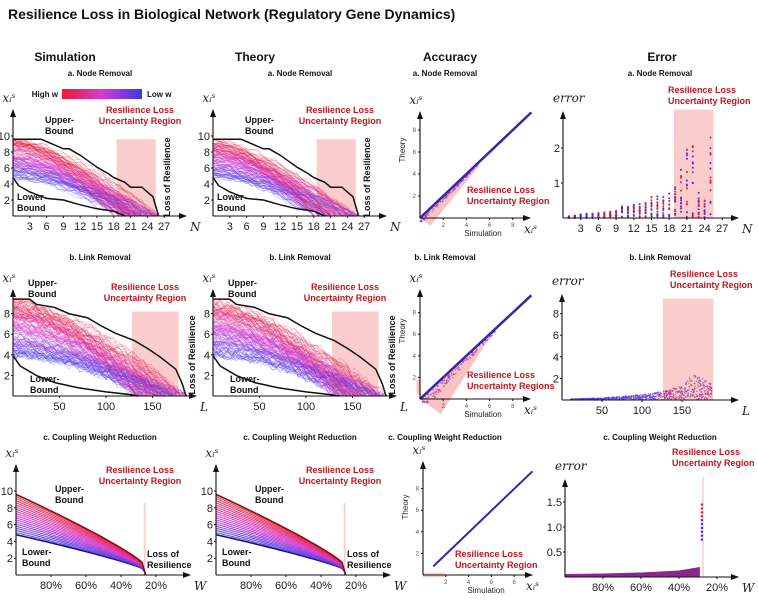 The image size is (758, 602). What do you see at coordinates (100, 437) in the screenshot?
I see `panel-title: c. Coupling Weight Reduction` at bounding box center [100, 437].